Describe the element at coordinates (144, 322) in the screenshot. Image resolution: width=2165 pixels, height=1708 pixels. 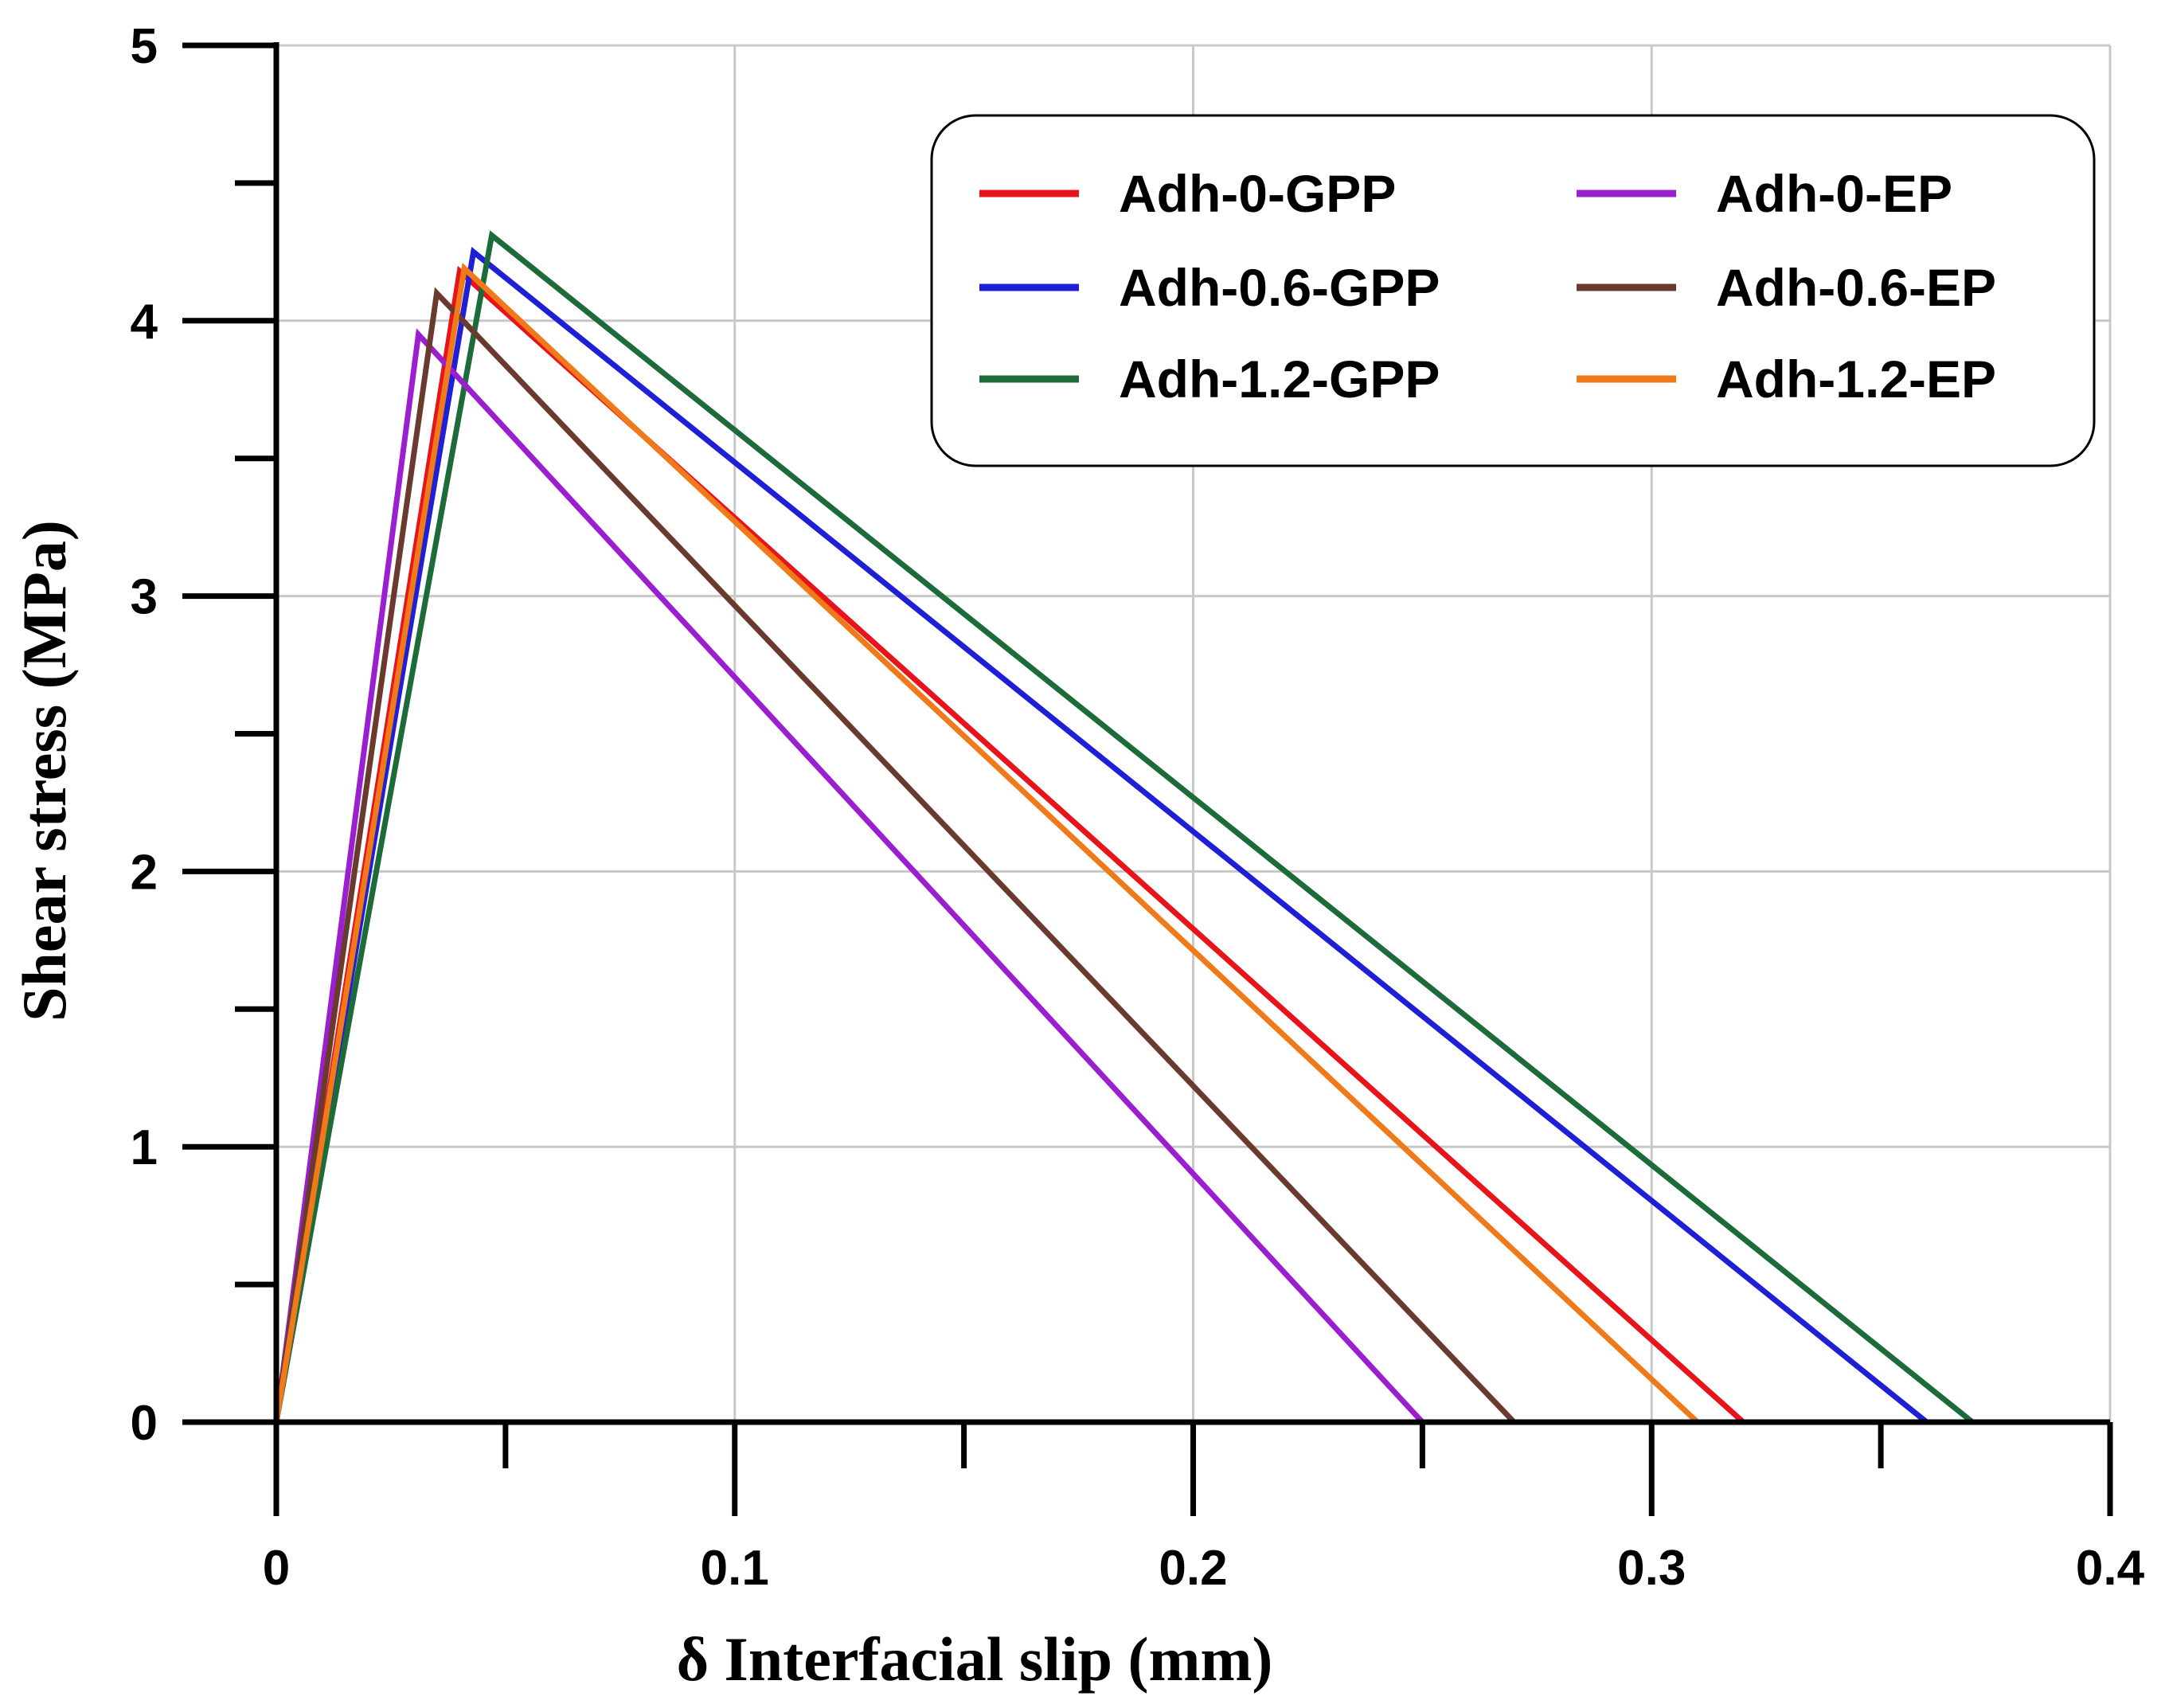
I see `y-tick-label: 4` at that location.